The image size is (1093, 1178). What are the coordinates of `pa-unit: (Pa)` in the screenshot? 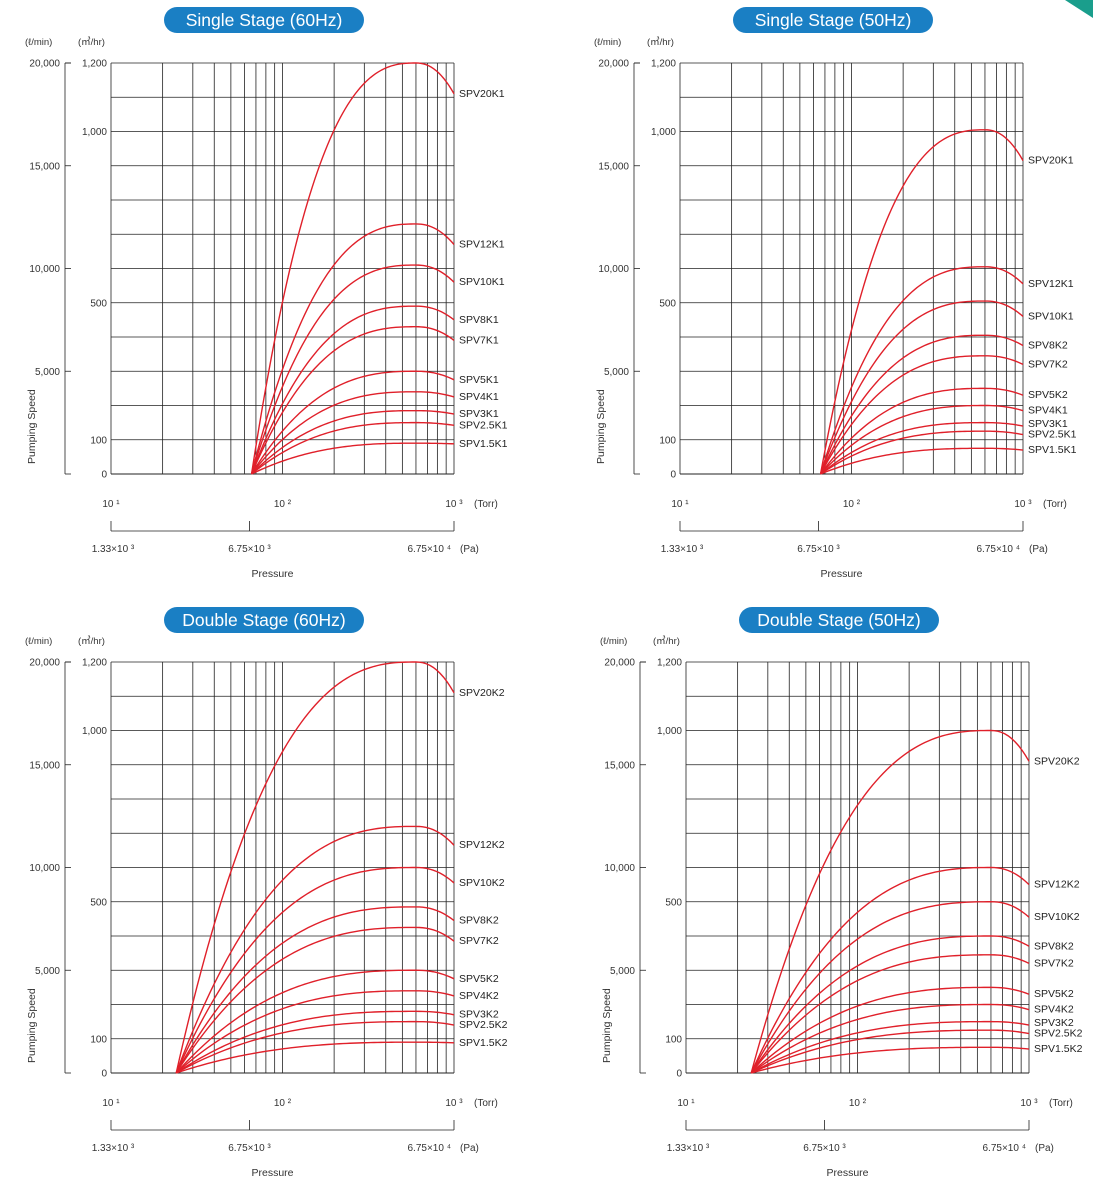 It's located at (1044, 1148).